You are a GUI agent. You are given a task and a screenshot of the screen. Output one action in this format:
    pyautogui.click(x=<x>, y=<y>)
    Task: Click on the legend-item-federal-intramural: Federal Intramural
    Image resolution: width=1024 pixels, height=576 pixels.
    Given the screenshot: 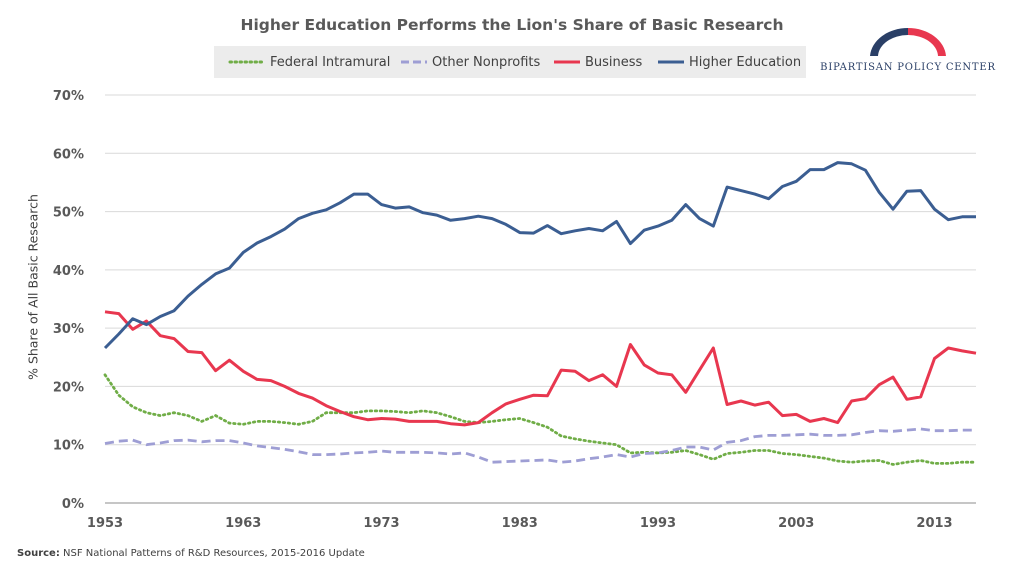 What is the action you would take?
    pyautogui.click(x=309, y=62)
    